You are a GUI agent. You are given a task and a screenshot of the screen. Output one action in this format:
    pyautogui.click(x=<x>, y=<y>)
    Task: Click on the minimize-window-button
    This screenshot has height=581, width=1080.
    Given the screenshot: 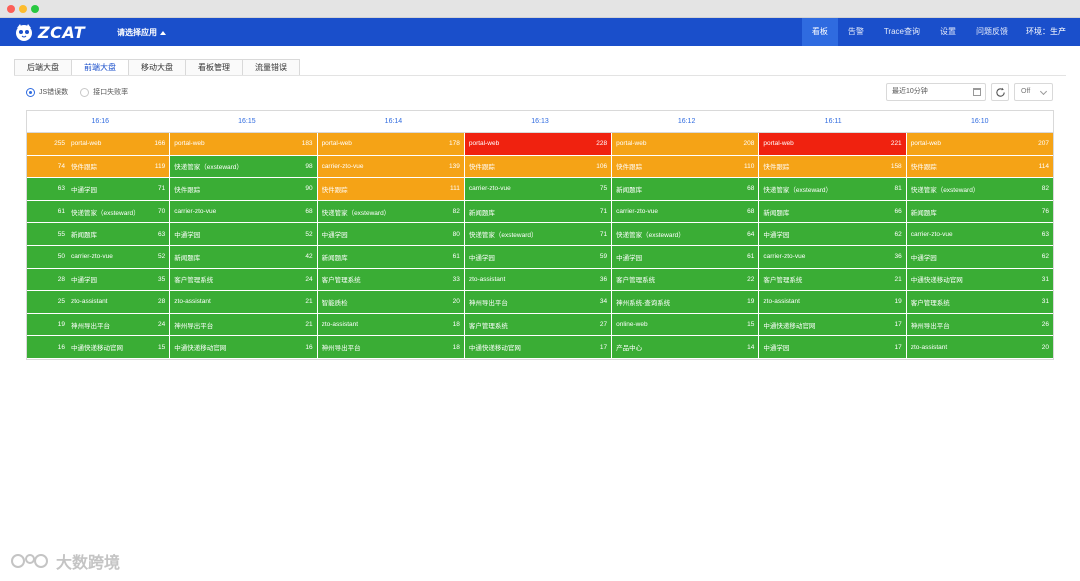 What is the action you would take?
    pyautogui.click(x=23, y=9)
    